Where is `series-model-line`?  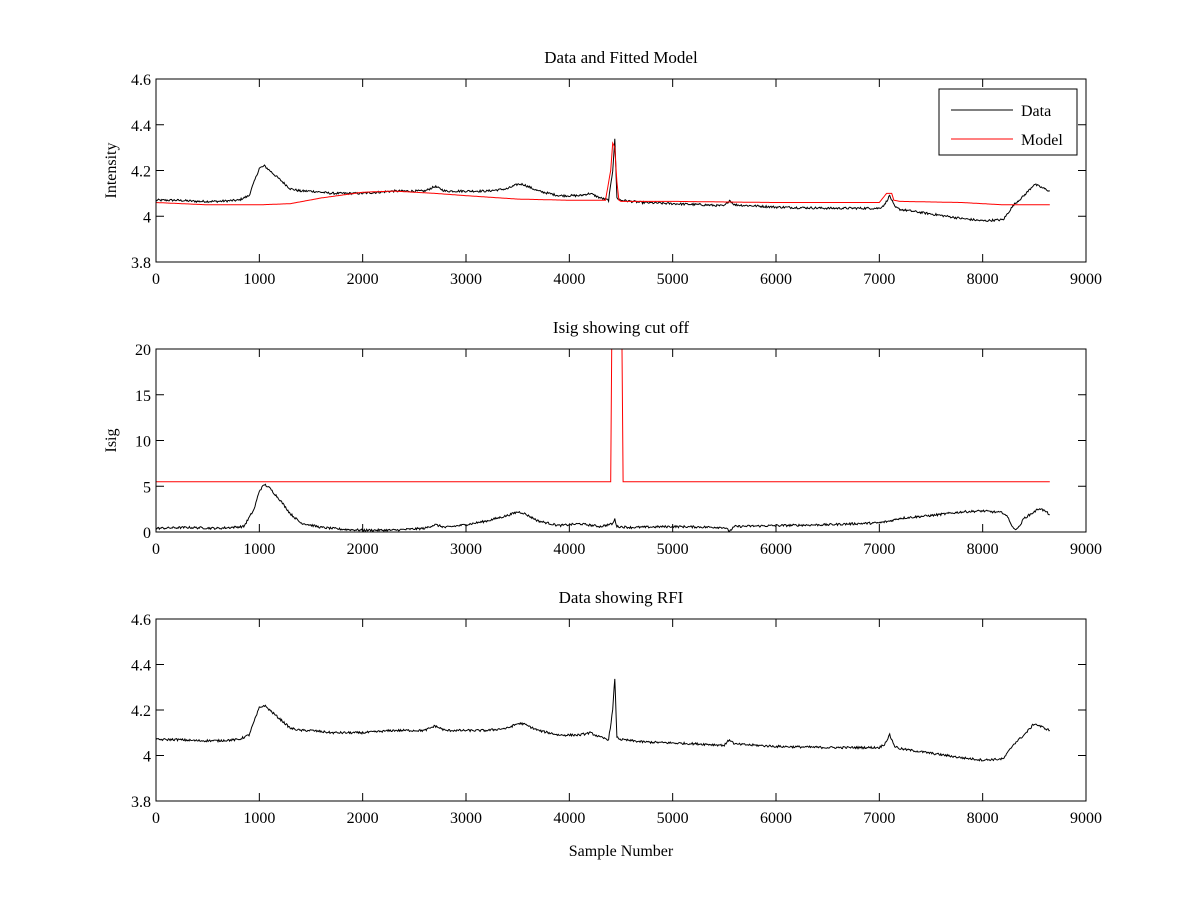 series-model-line is located at coordinates (603, 173).